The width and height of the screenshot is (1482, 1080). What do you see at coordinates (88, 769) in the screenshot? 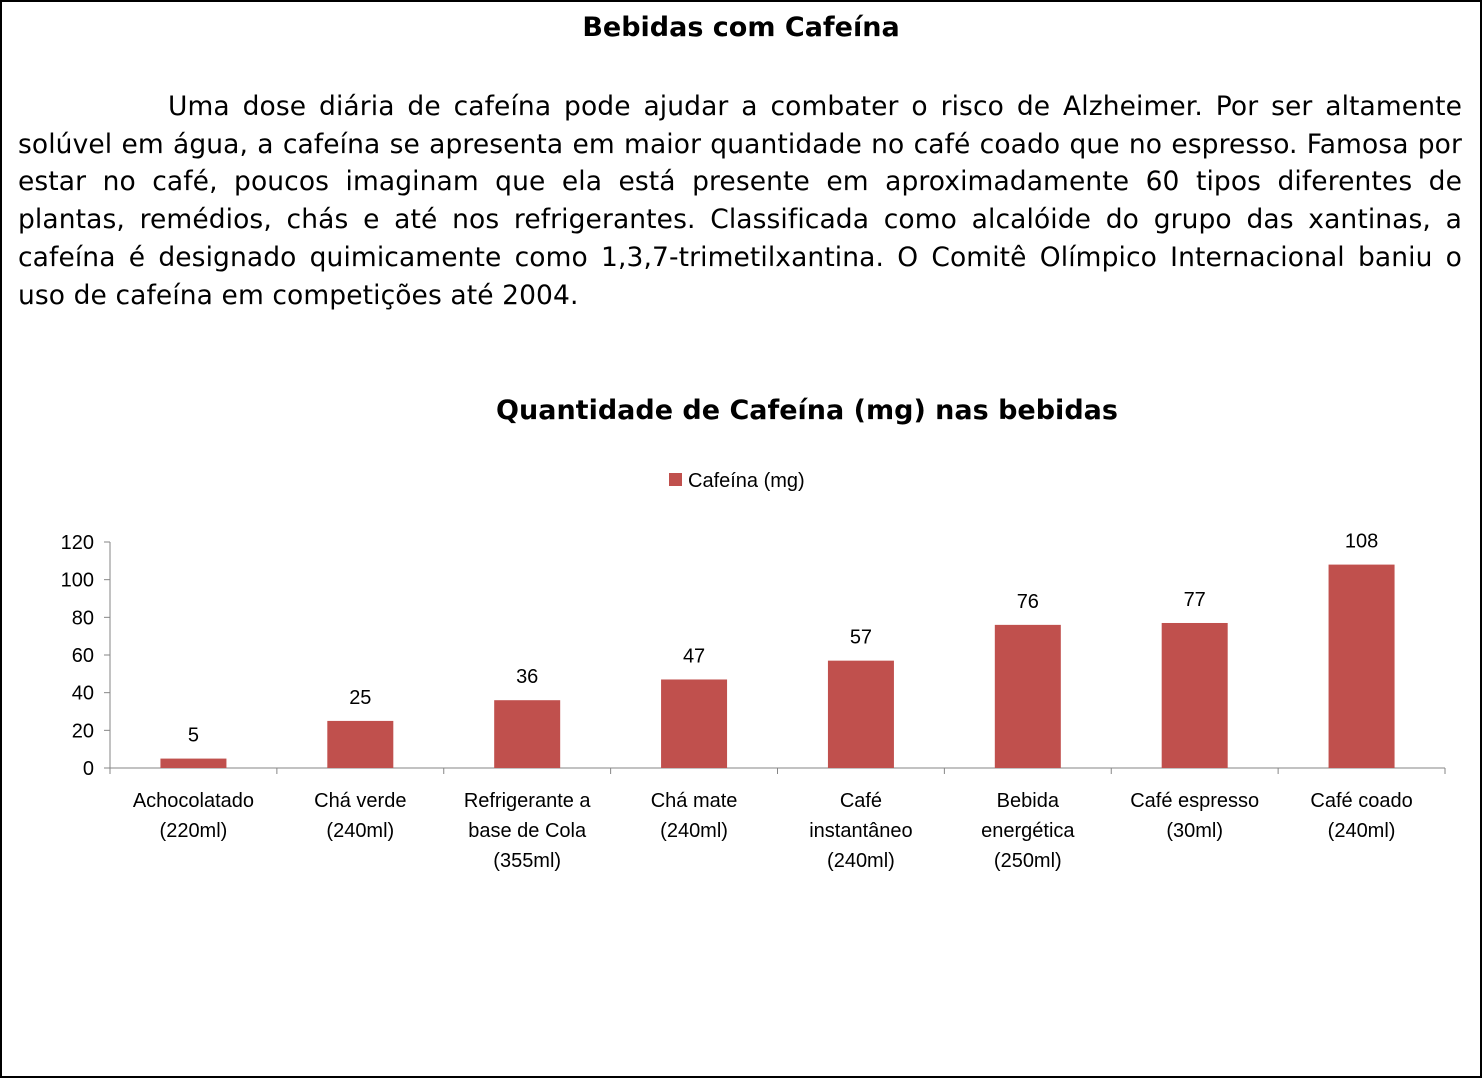
I see `y-tick-label: 0` at bounding box center [88, 769].